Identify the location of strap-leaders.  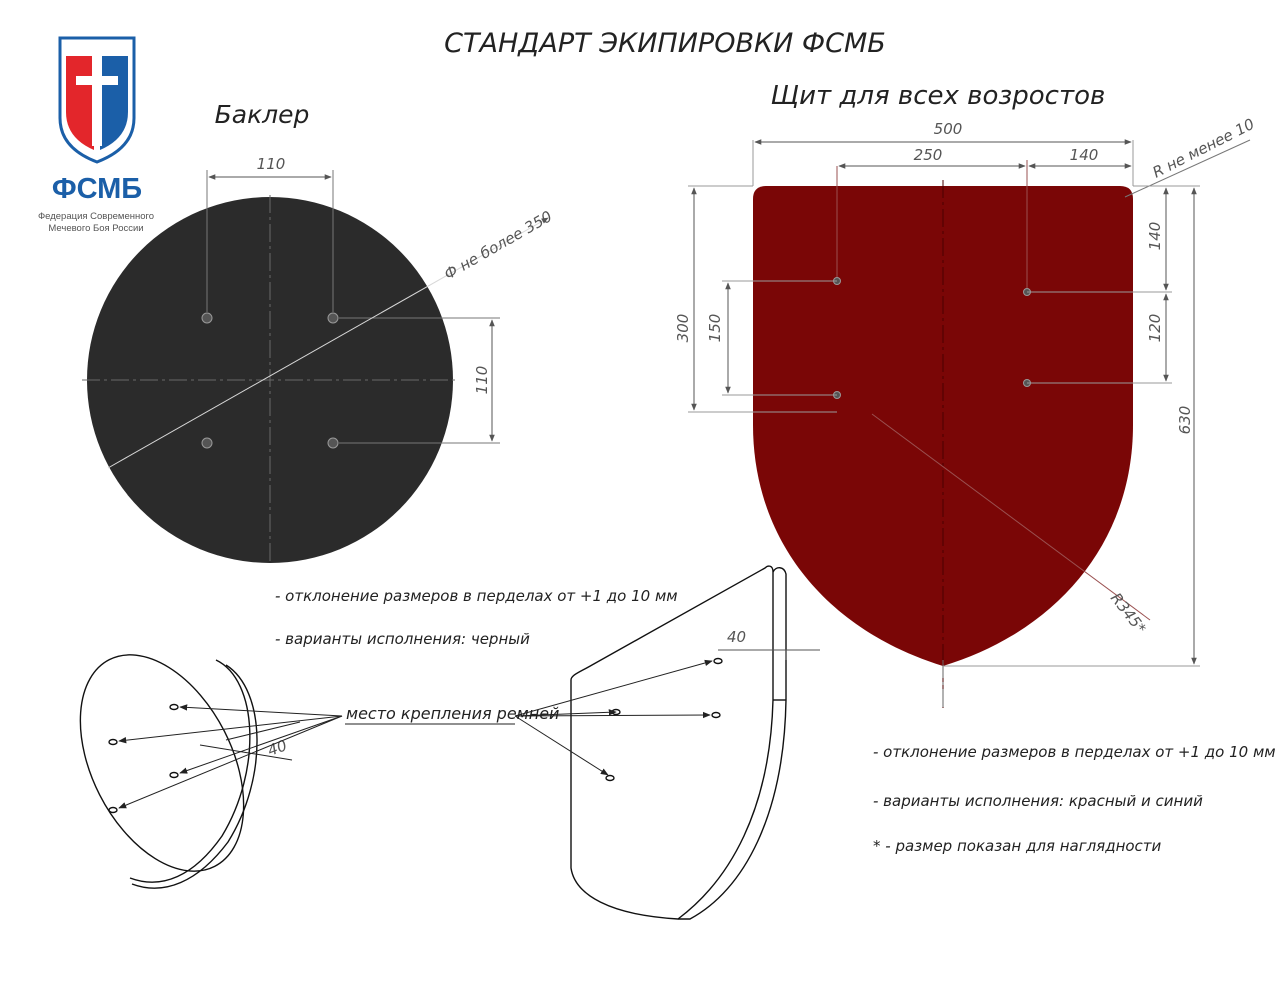
(415, 734).